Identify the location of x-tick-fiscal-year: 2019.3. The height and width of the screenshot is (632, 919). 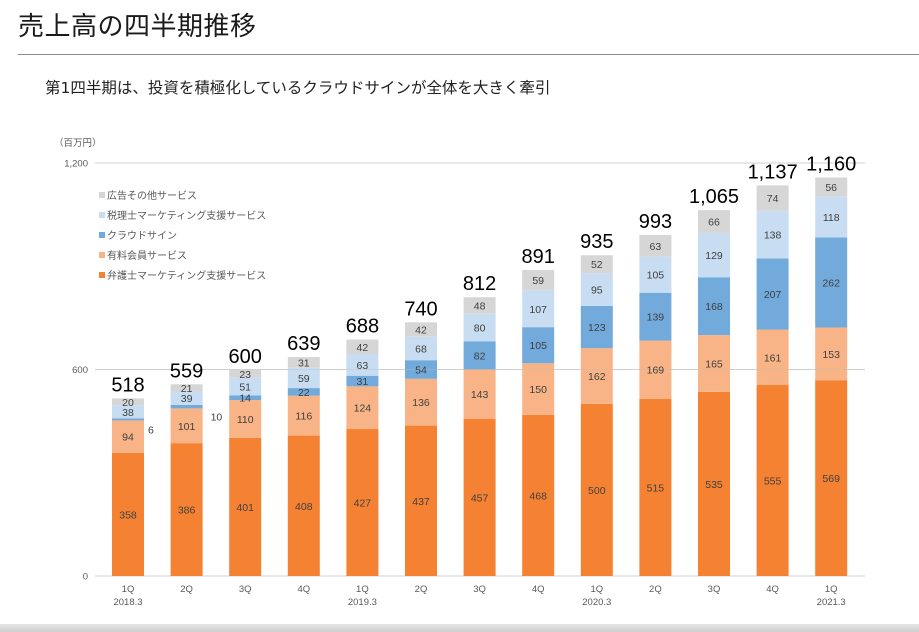
(362, 602).